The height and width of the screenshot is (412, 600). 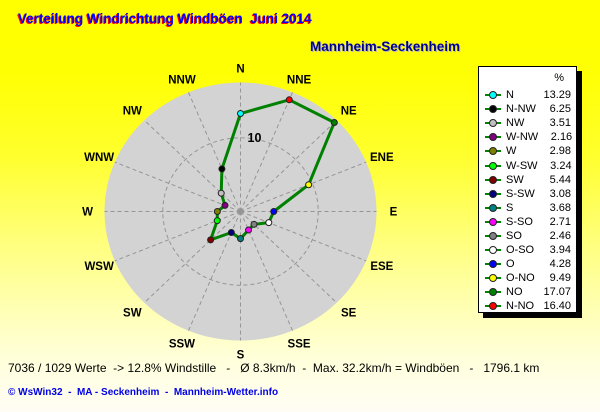 I want to click on legend-marker-icon-O, so click(x=493, y=264).